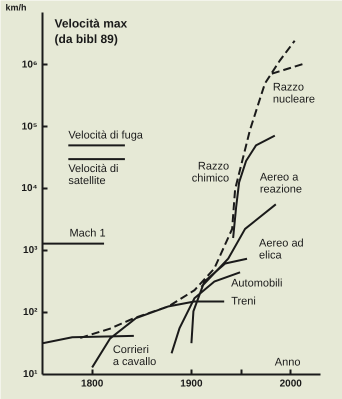  What do you see at coordinates (294, 94) in the screenshot?
I see `series-label: Razzo nucleare` at bounding box center [294, 94].